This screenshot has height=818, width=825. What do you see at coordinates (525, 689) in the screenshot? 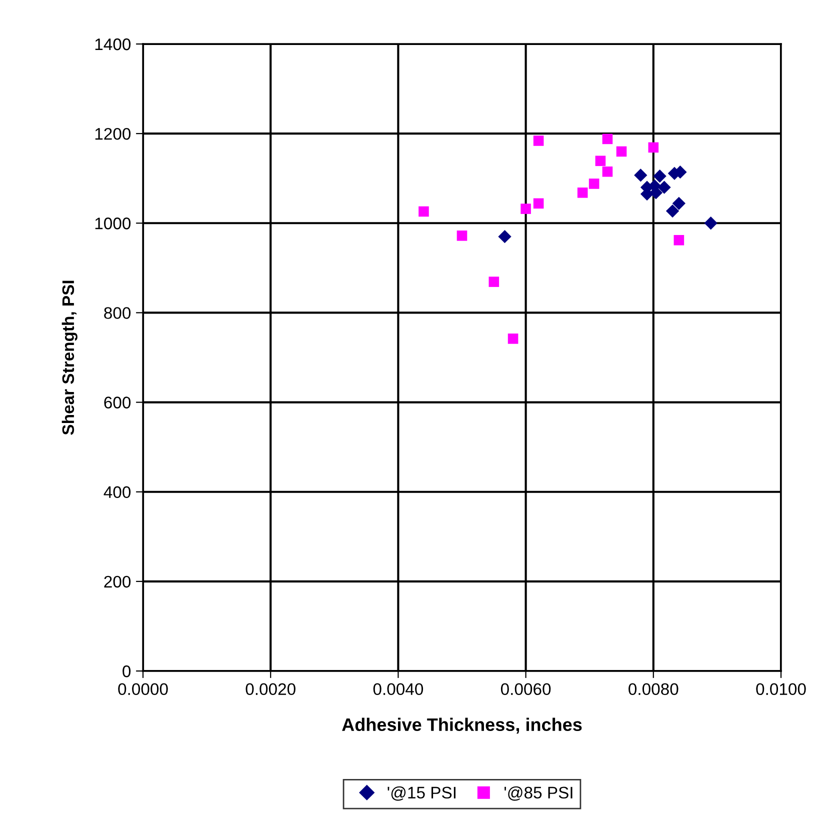
I see `x-tick-label: 0.0060` at bounding box center [525, 689].